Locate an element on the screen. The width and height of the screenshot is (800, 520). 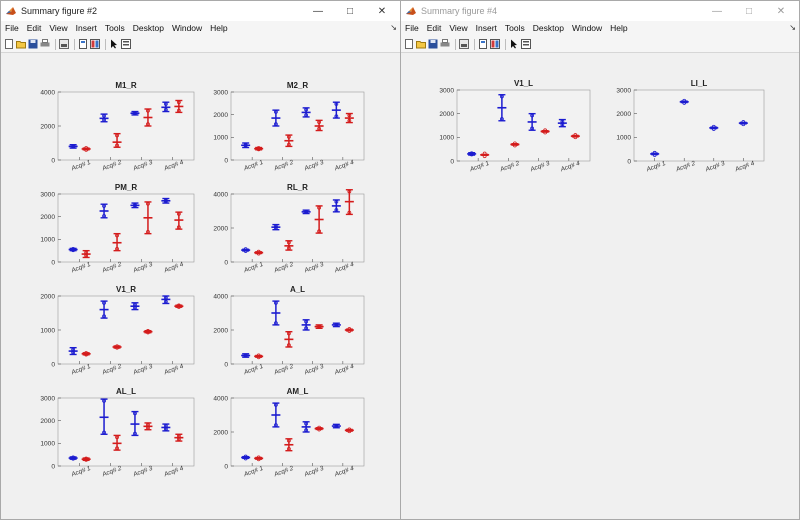
menu-insert: Insert is located at coordinates (86, 28).